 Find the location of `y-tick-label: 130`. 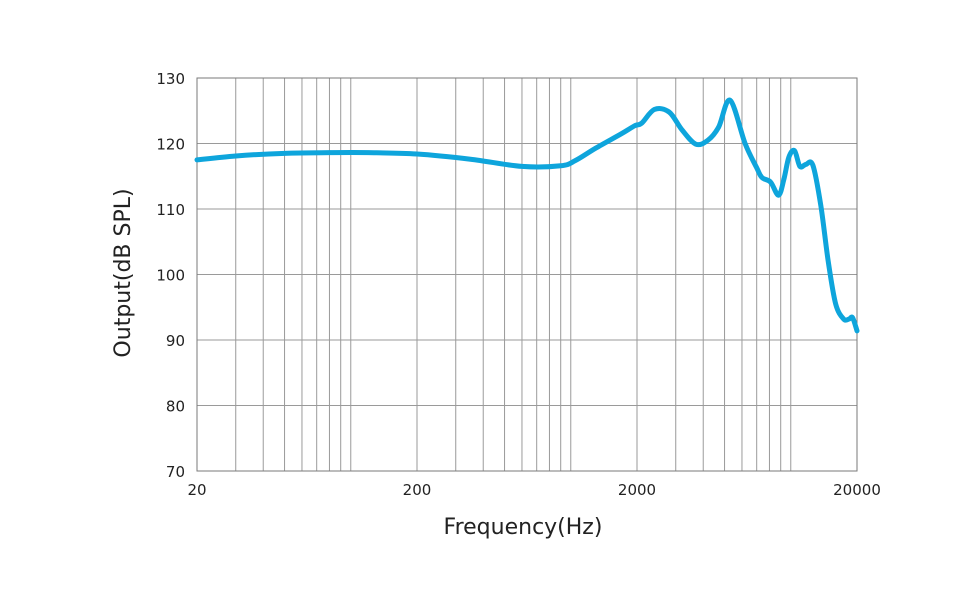

y-tick-label: 130 is located at coordinates (170, 79).